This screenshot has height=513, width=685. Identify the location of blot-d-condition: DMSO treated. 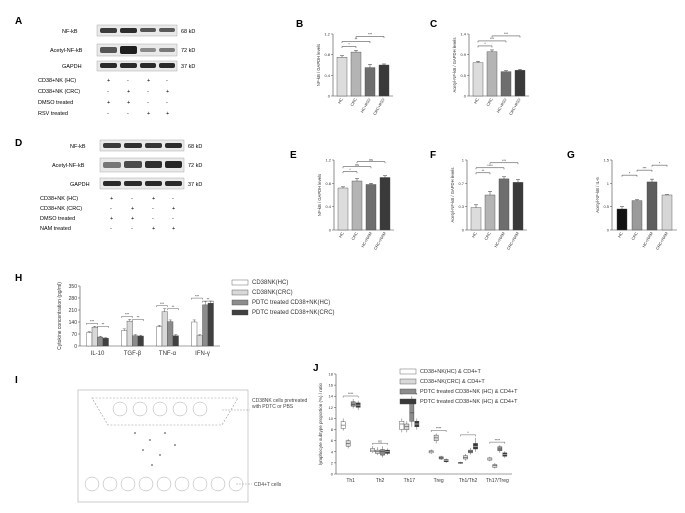
(57, 219).